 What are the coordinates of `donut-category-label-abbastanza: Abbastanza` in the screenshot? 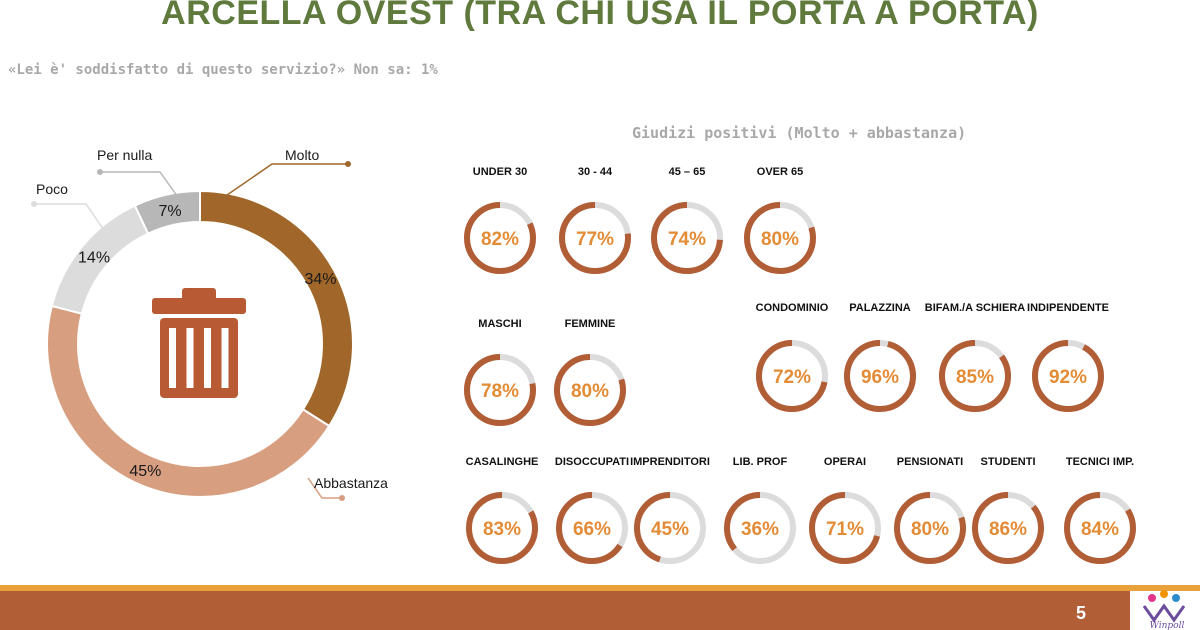 It's located at (351, 483).